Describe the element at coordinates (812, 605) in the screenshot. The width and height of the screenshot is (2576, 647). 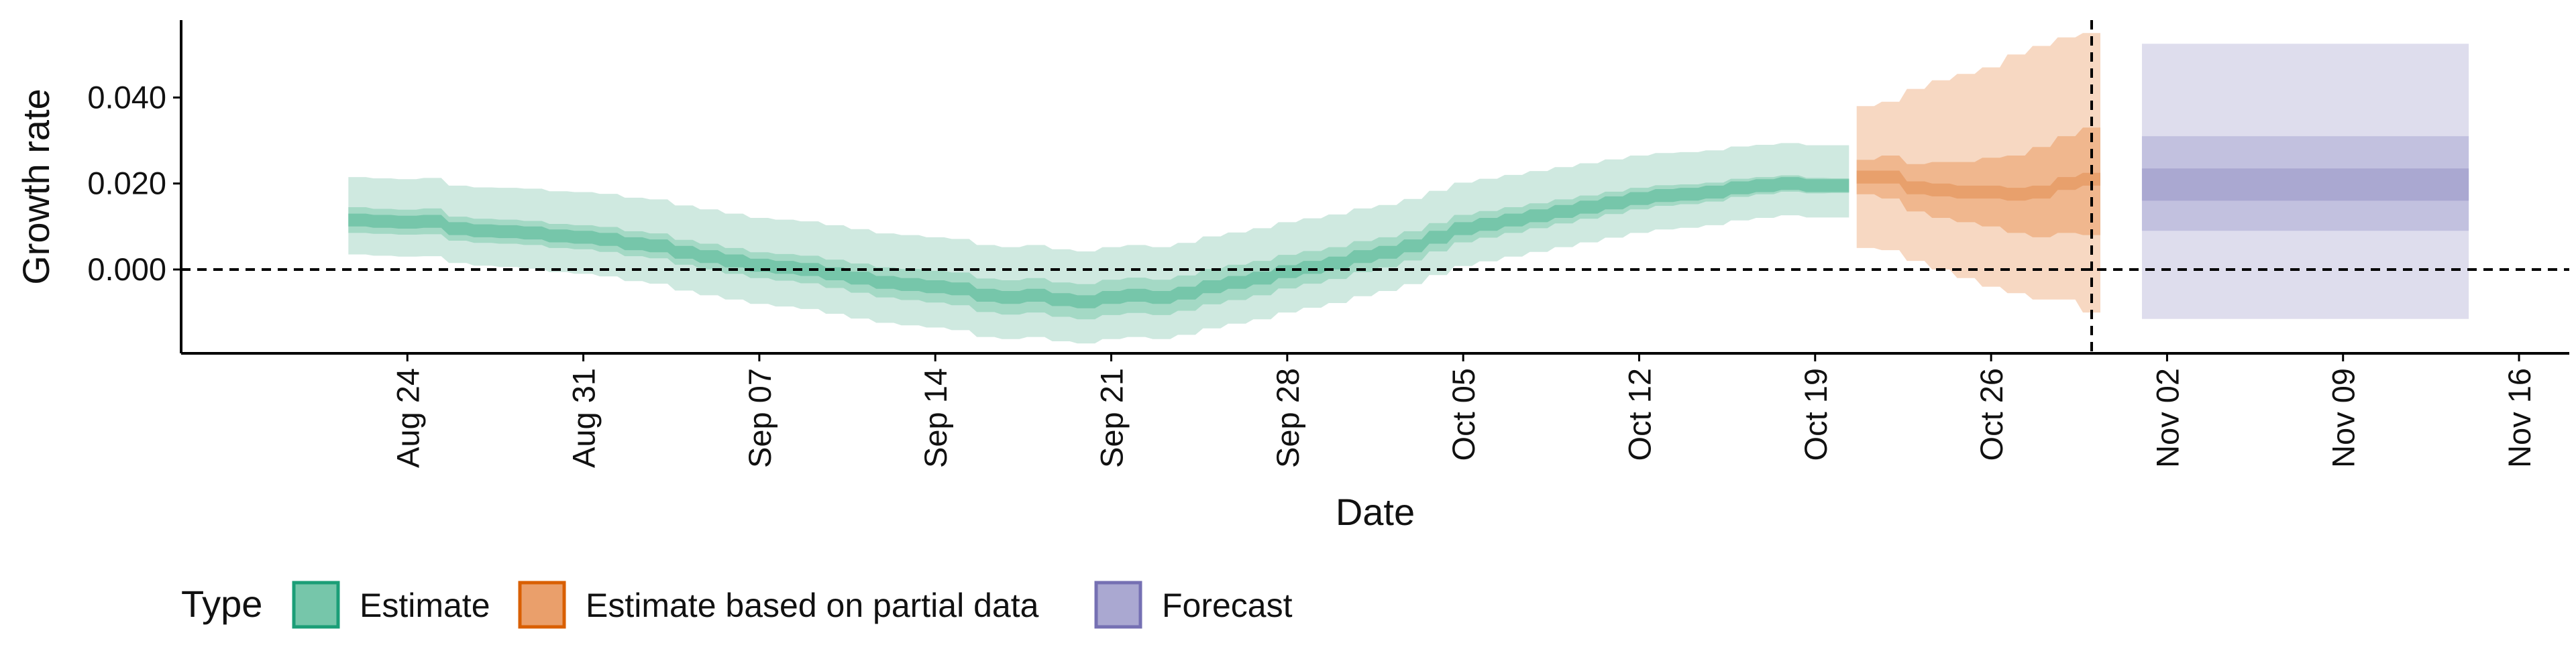
I see `legend-label: Estimate based on partial data` at that location.